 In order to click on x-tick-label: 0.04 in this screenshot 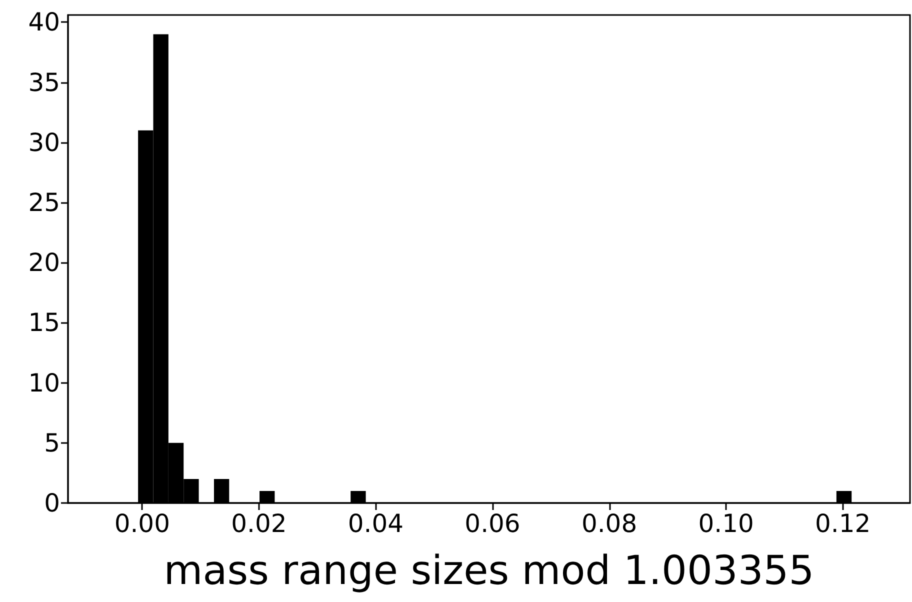, I will do `click(376, 523)`.